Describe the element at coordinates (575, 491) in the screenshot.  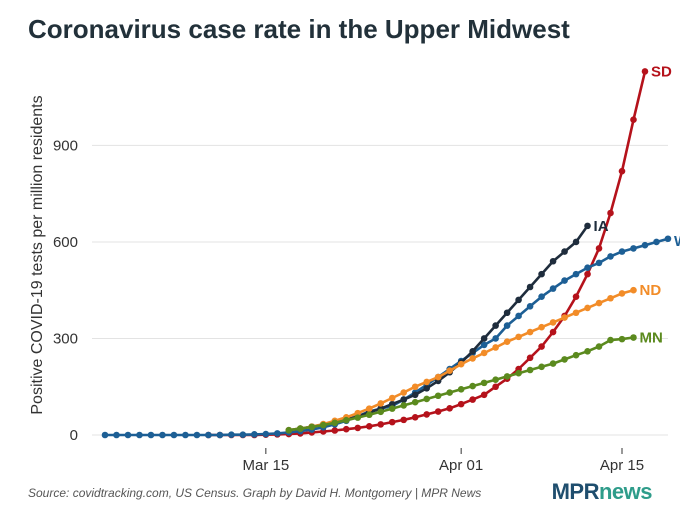
I see `logo-mpr: MPR` at that location.